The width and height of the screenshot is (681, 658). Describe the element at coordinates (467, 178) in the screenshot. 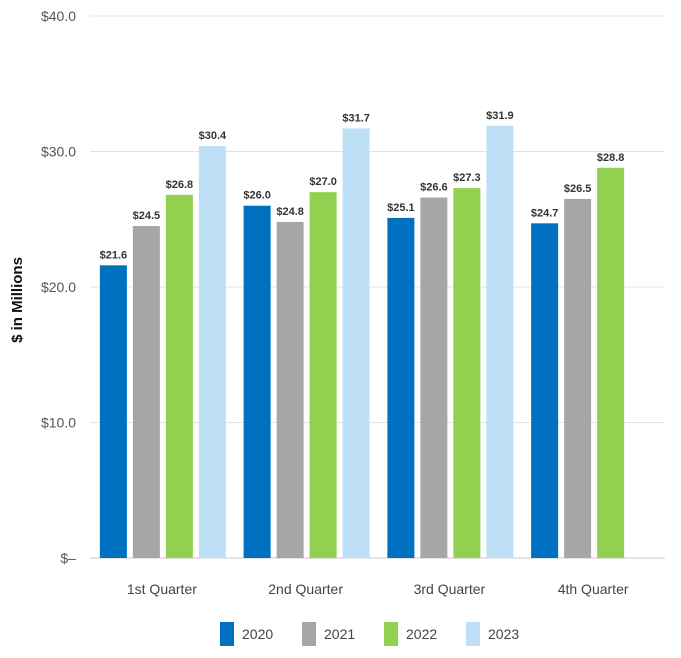

I see `data-label: $27.3` at that location.